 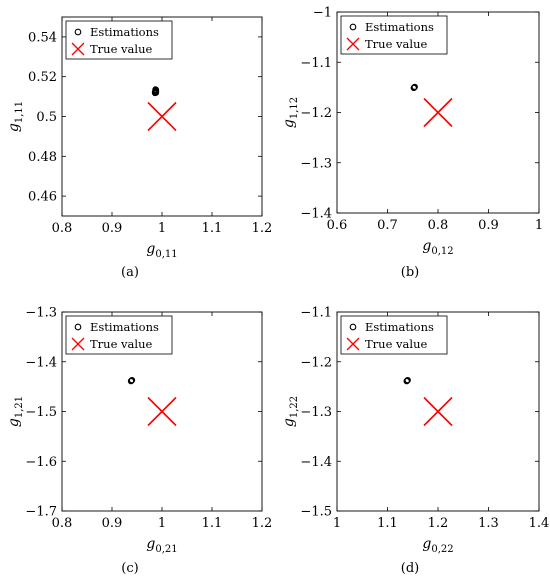 I want to click on x-axis-label: g0,21, so click(x=161, y=545).